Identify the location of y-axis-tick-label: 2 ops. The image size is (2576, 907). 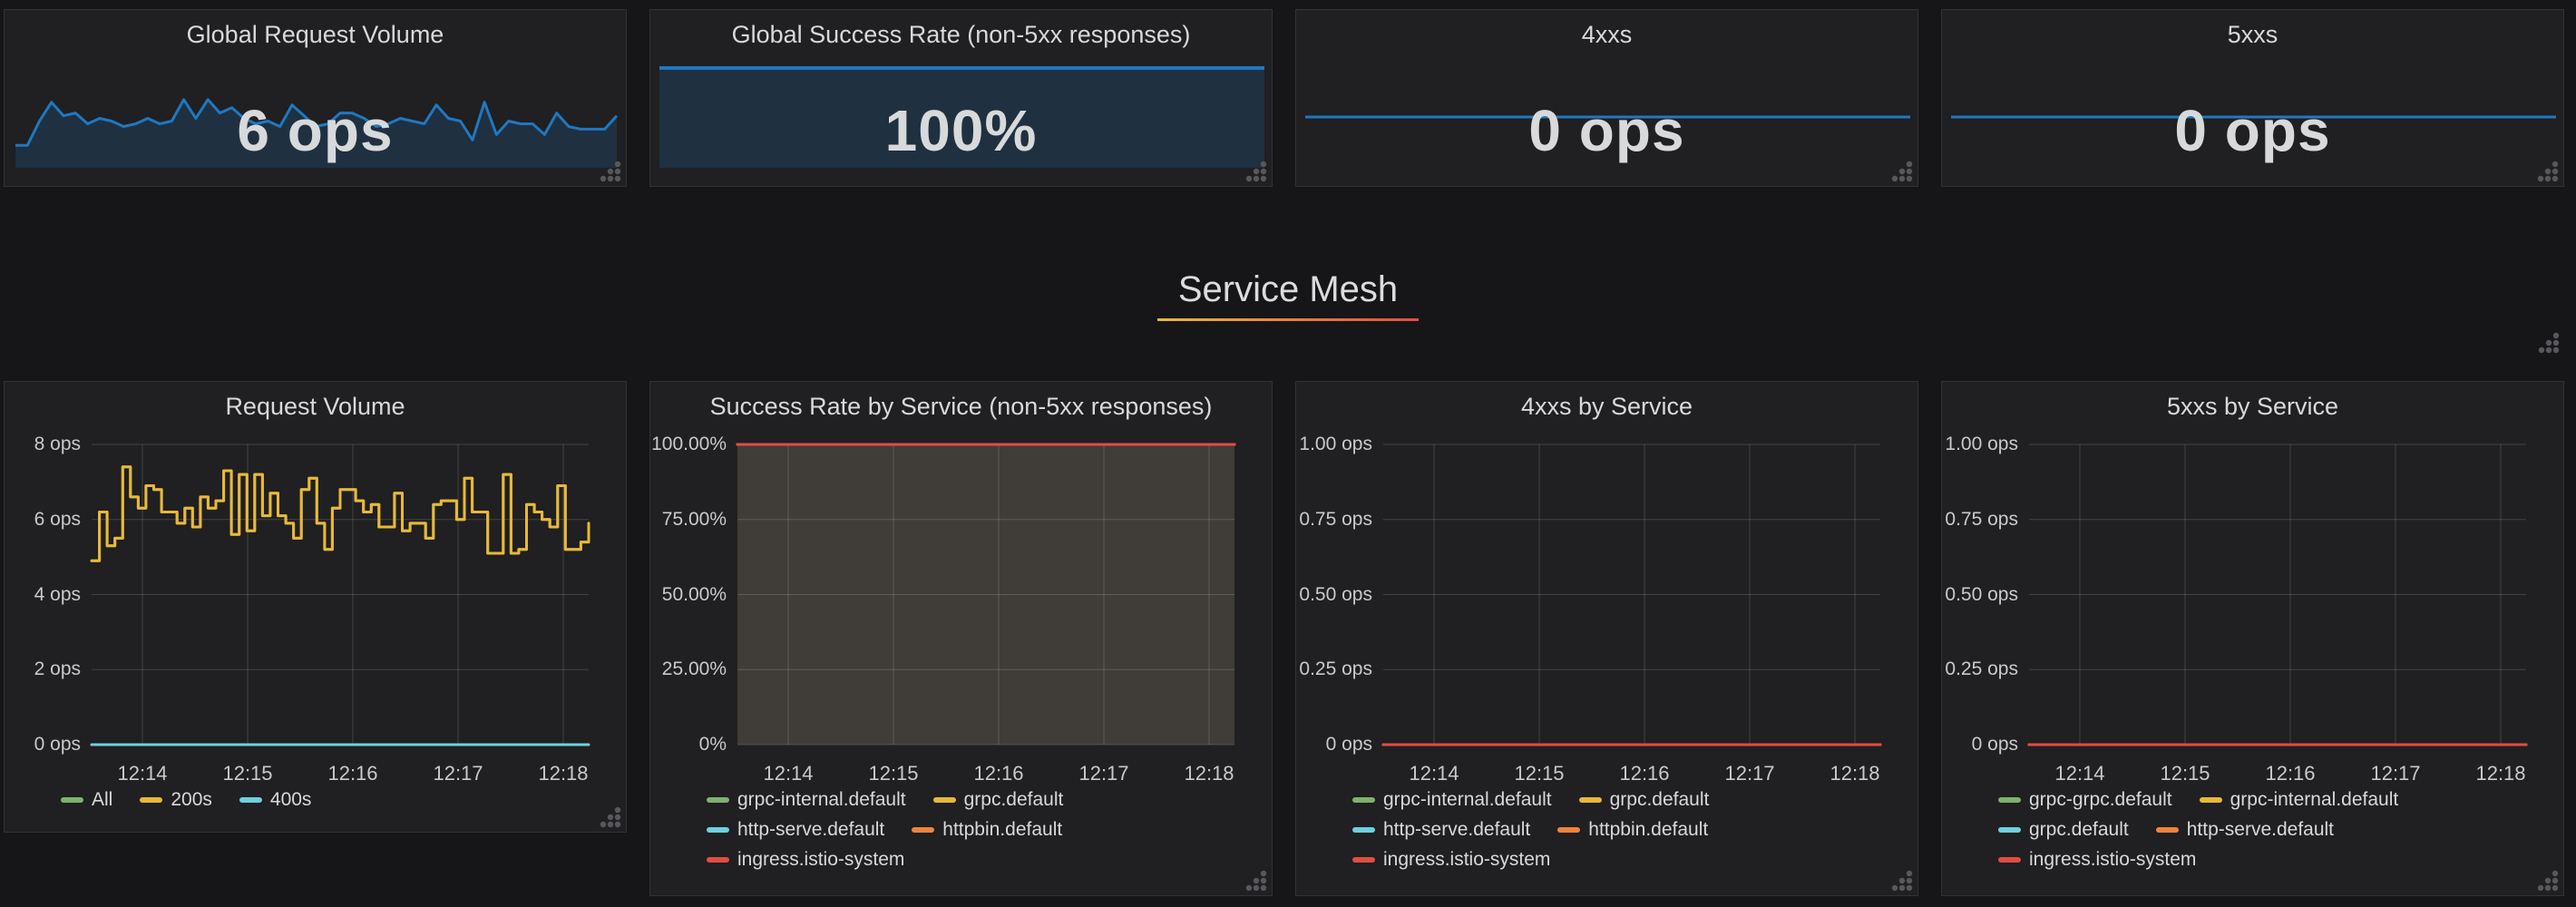
(57, 669).